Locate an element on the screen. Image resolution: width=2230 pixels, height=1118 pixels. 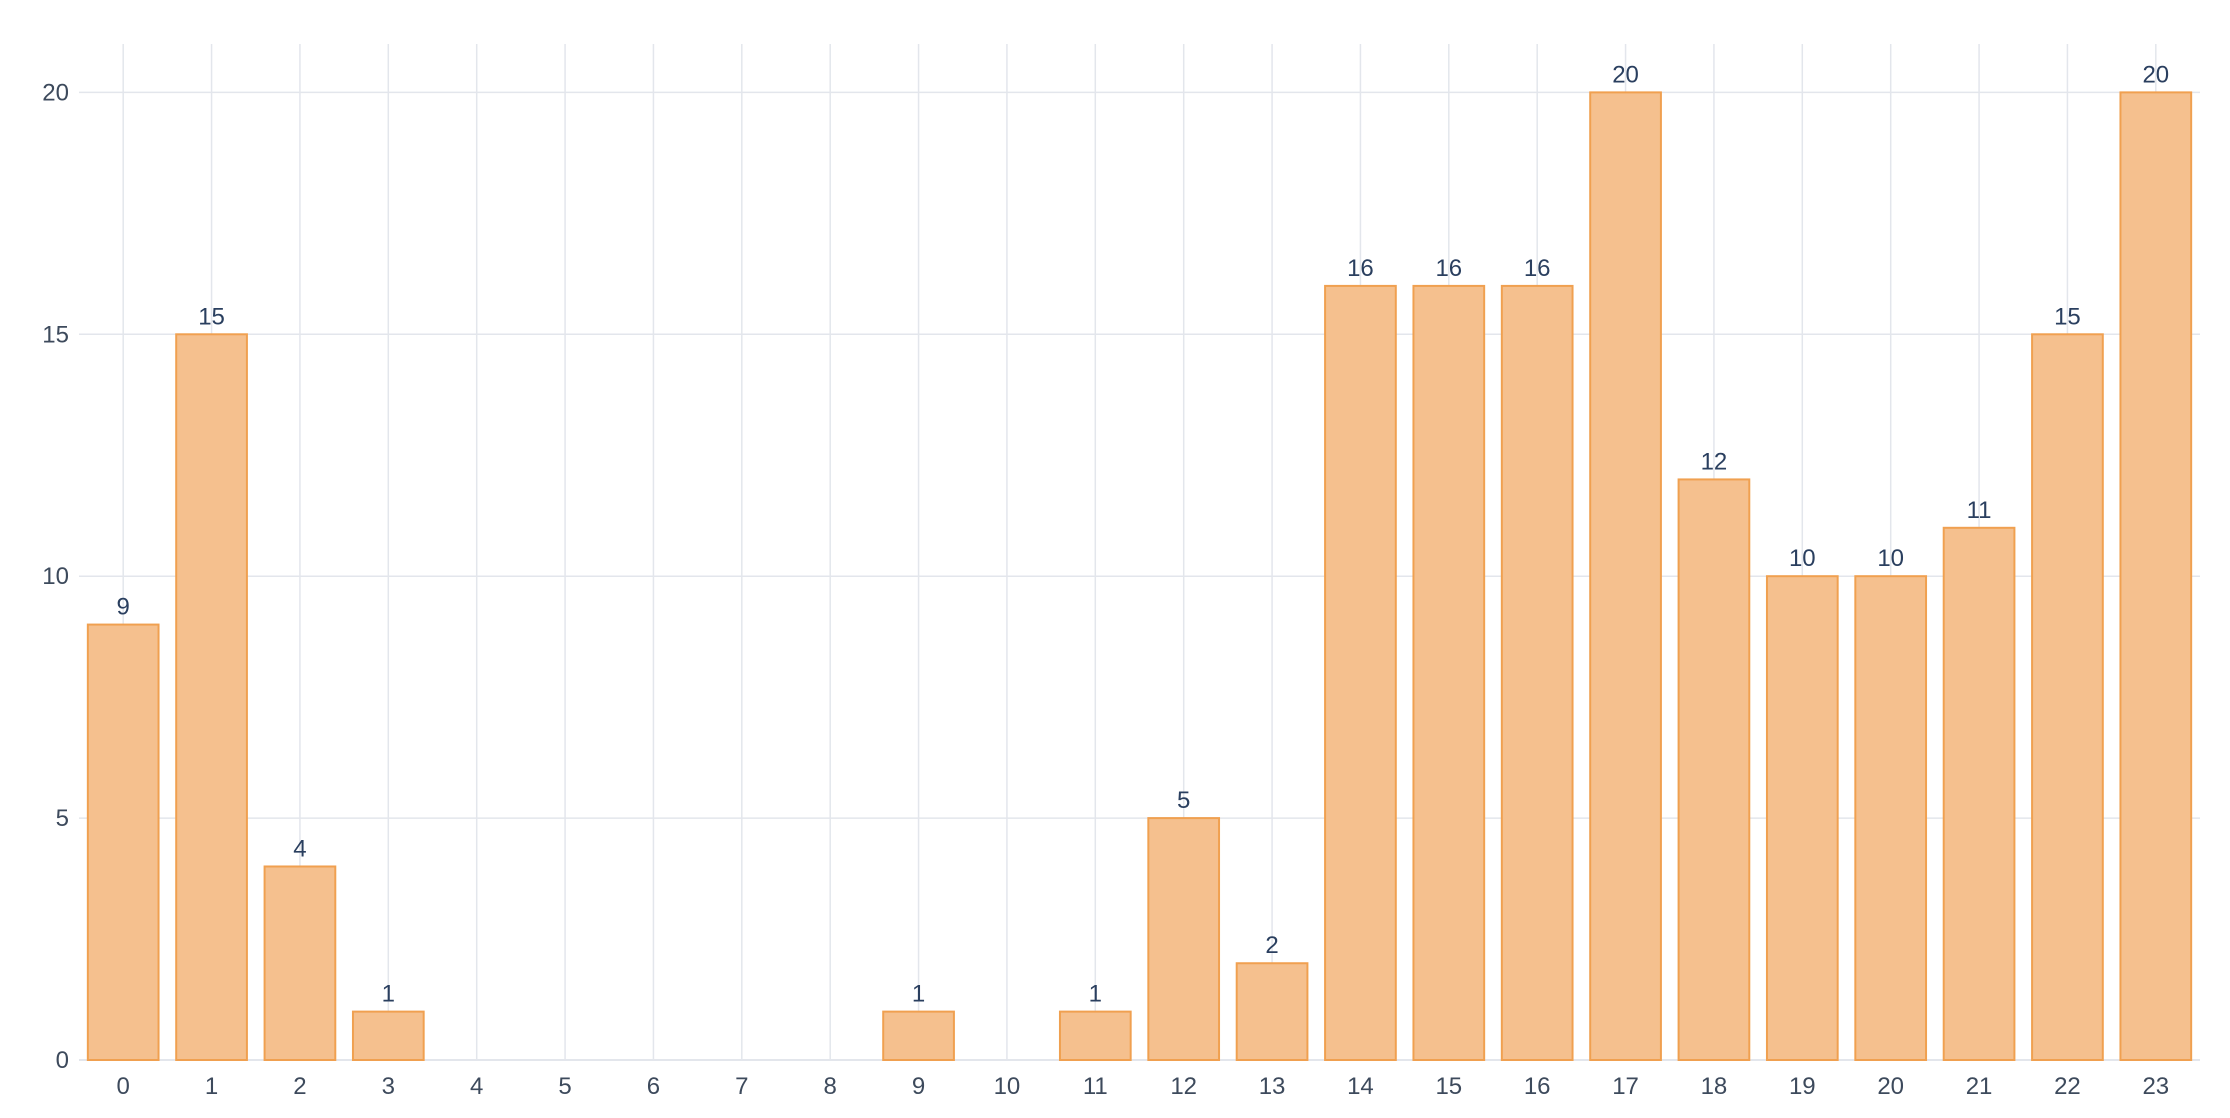
y-tick-label: 5 is located at coordinates (62, 818).